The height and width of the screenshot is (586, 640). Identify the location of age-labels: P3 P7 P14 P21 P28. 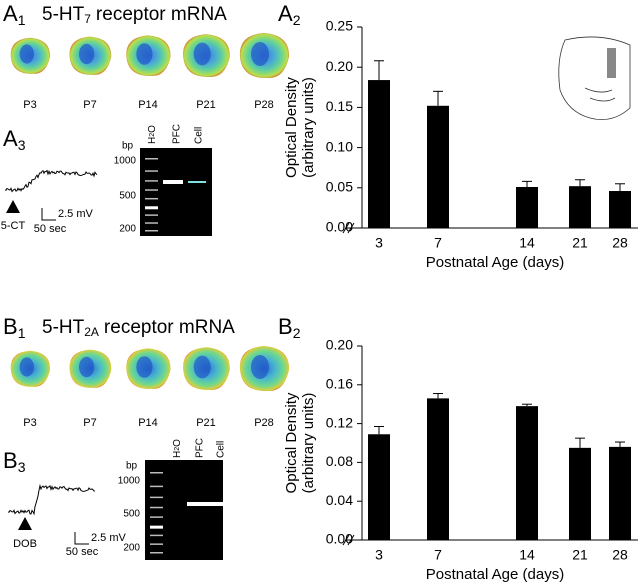
(148, 105).